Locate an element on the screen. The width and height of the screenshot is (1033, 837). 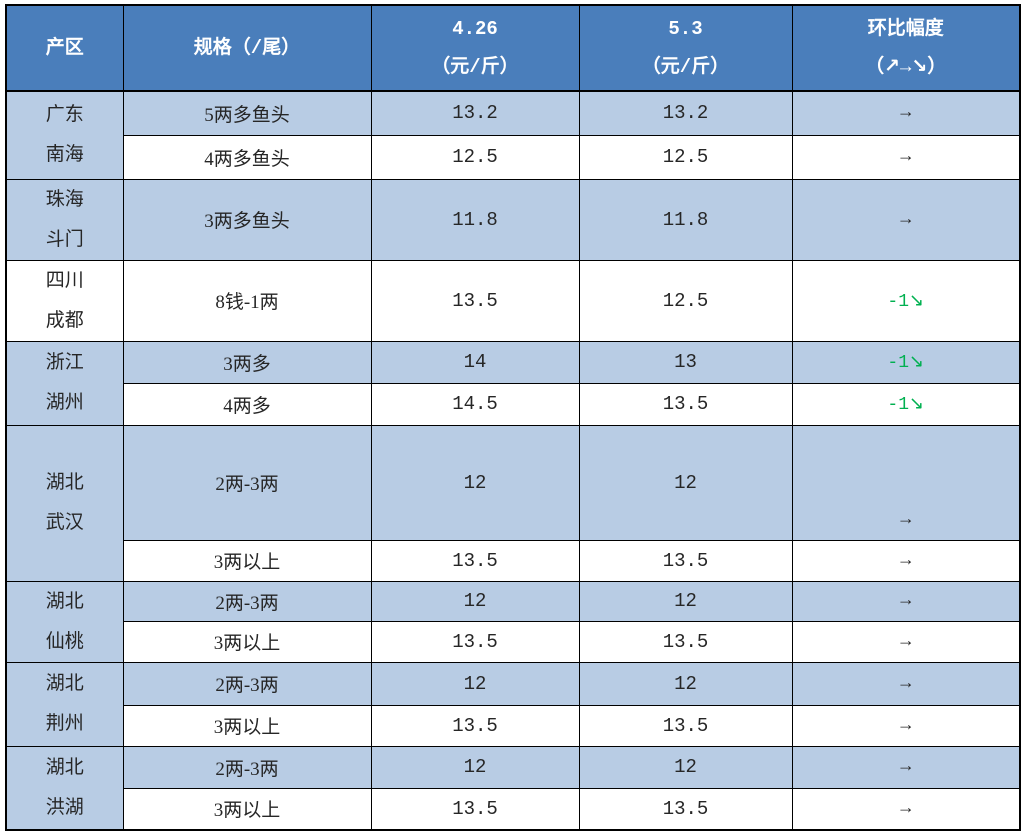
price-53-cell: 13.2 is located at coordinates (685, 113).